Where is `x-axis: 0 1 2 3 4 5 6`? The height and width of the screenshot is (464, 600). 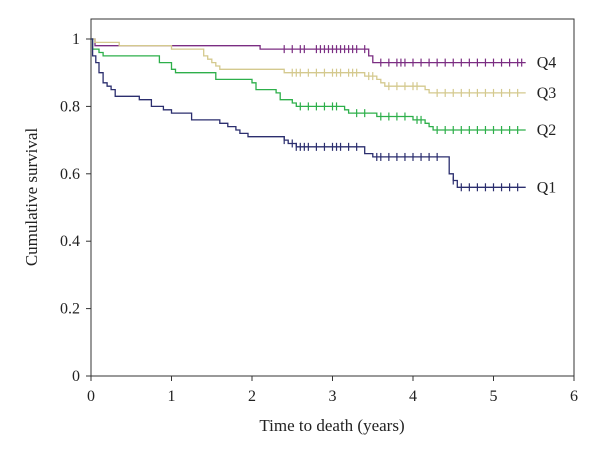
x-axis: 0 1 2 3 4 5 6 is located at coordinates (332, 390).